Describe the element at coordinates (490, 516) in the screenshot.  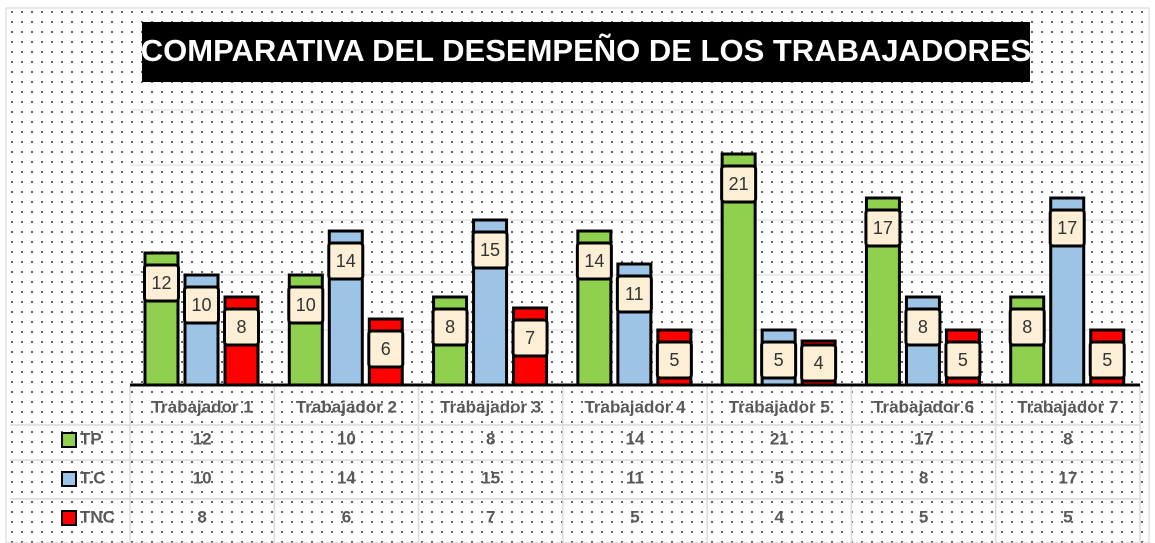
I see `table-value: 7` at that location.